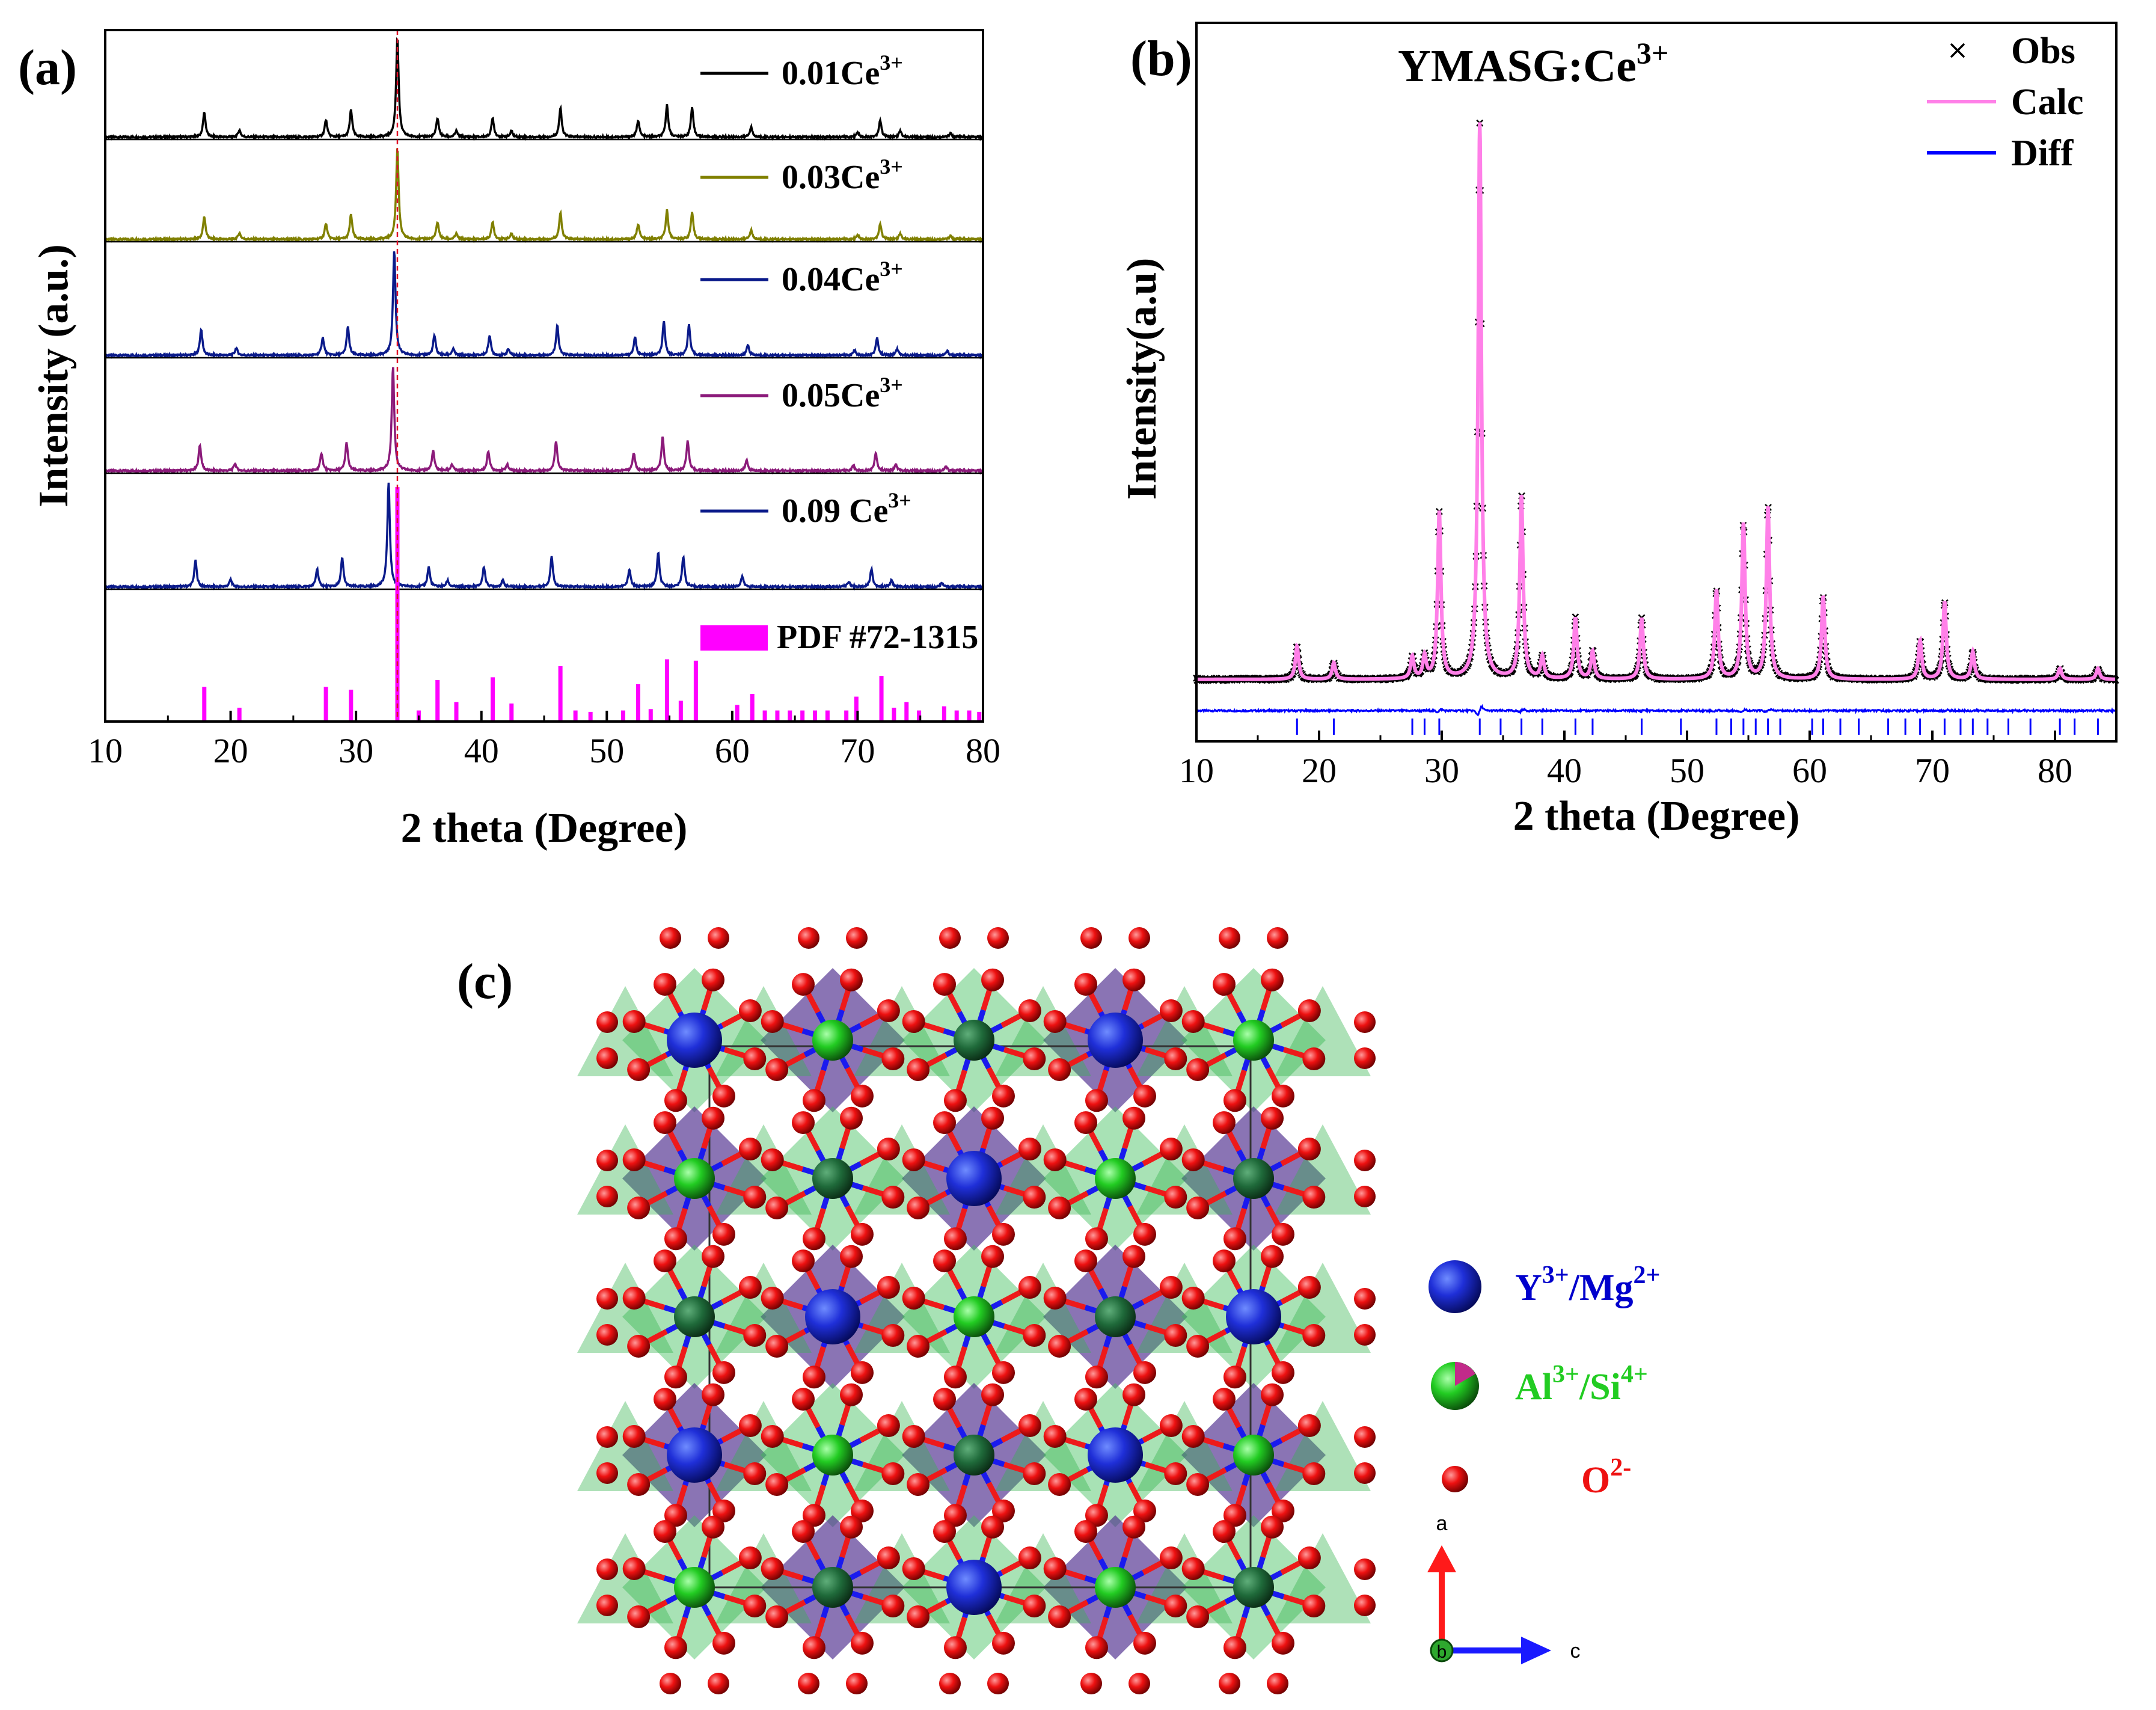  I want to click on x-tick-label-2: 30, so click(1441, 770).